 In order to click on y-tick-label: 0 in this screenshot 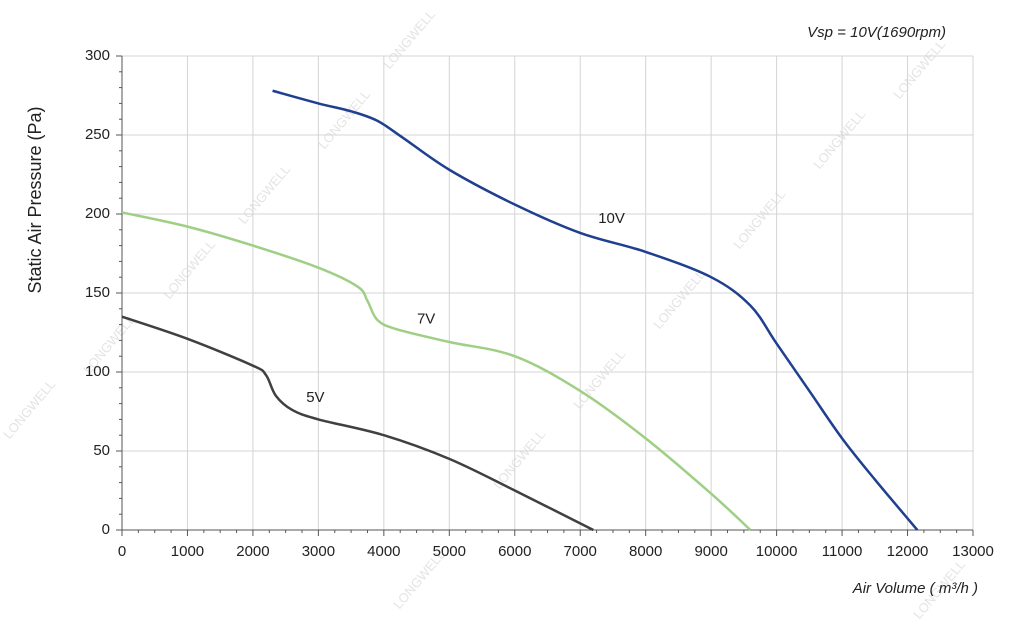, I will do `click(106, 529)`.